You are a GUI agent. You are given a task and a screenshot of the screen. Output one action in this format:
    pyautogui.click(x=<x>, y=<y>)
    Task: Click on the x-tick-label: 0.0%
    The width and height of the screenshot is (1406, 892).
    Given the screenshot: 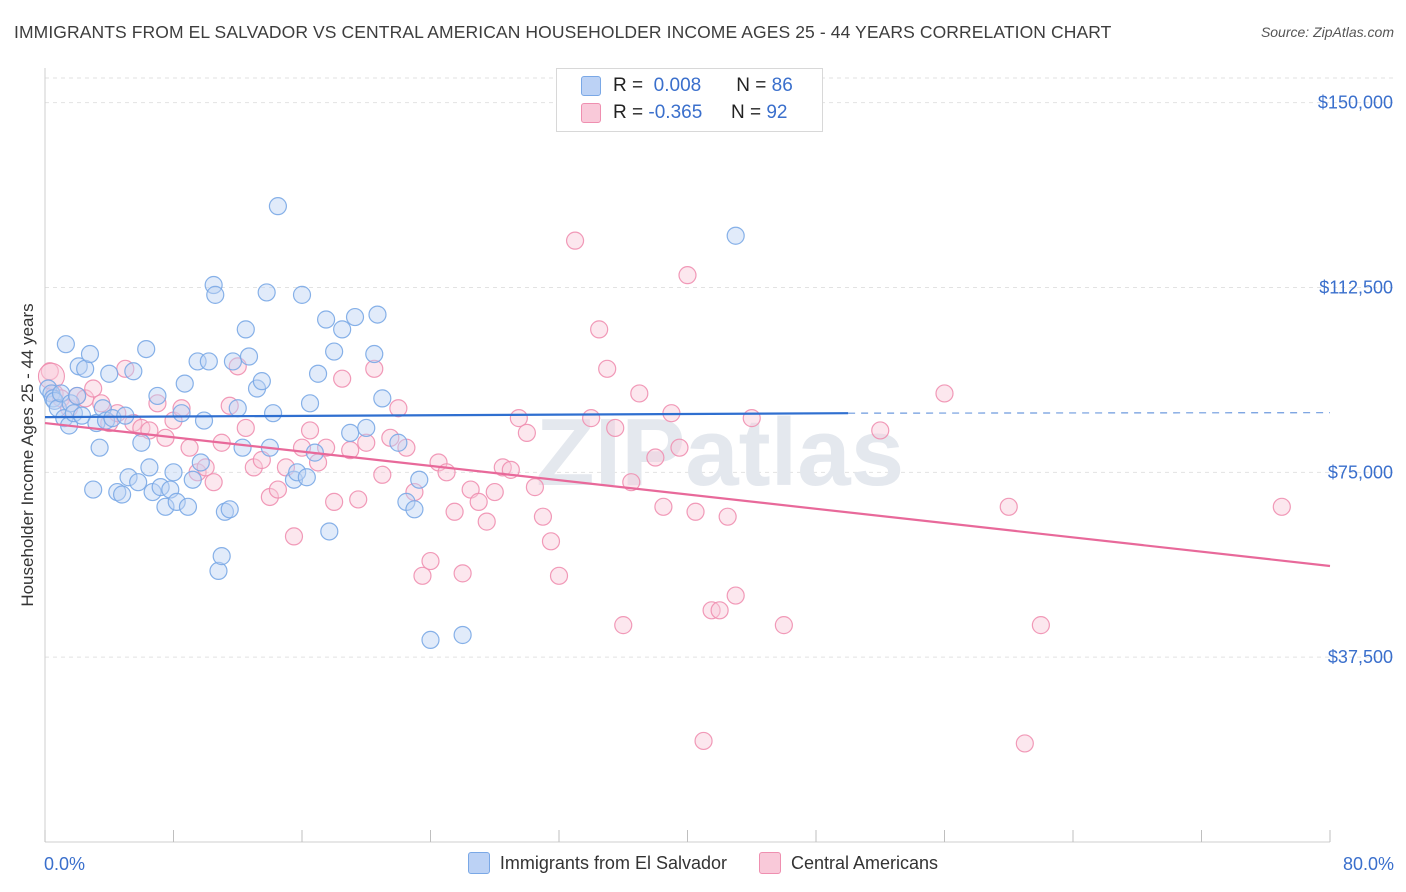 What is the action you would take?
    pyautogui.click(x=64, y=864)
    